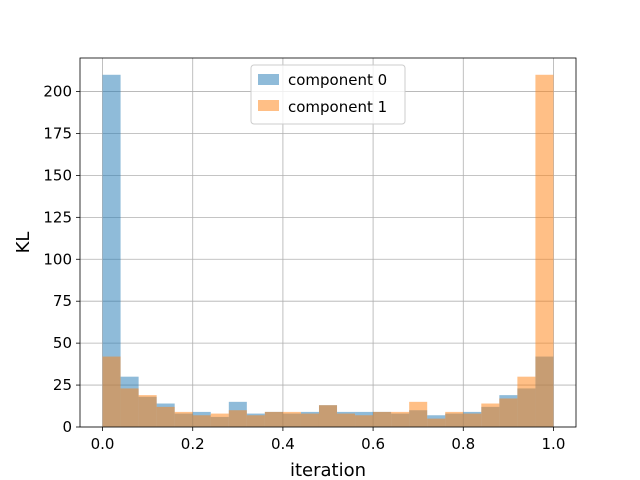 The height and width of the screenshot is (480, 640). Describe the element at coordinates (373, 444) in the screenshot. I see `x-tick-label: 0.6` at that location.